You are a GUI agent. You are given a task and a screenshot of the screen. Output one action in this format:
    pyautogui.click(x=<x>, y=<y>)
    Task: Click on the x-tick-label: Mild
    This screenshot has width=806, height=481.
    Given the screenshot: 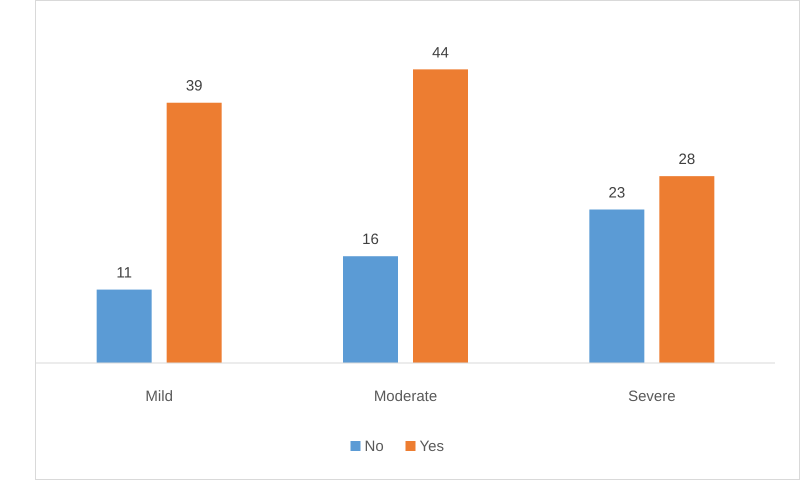 What is the action you would take?
    pyautogui.click(x=159, y=396)
    